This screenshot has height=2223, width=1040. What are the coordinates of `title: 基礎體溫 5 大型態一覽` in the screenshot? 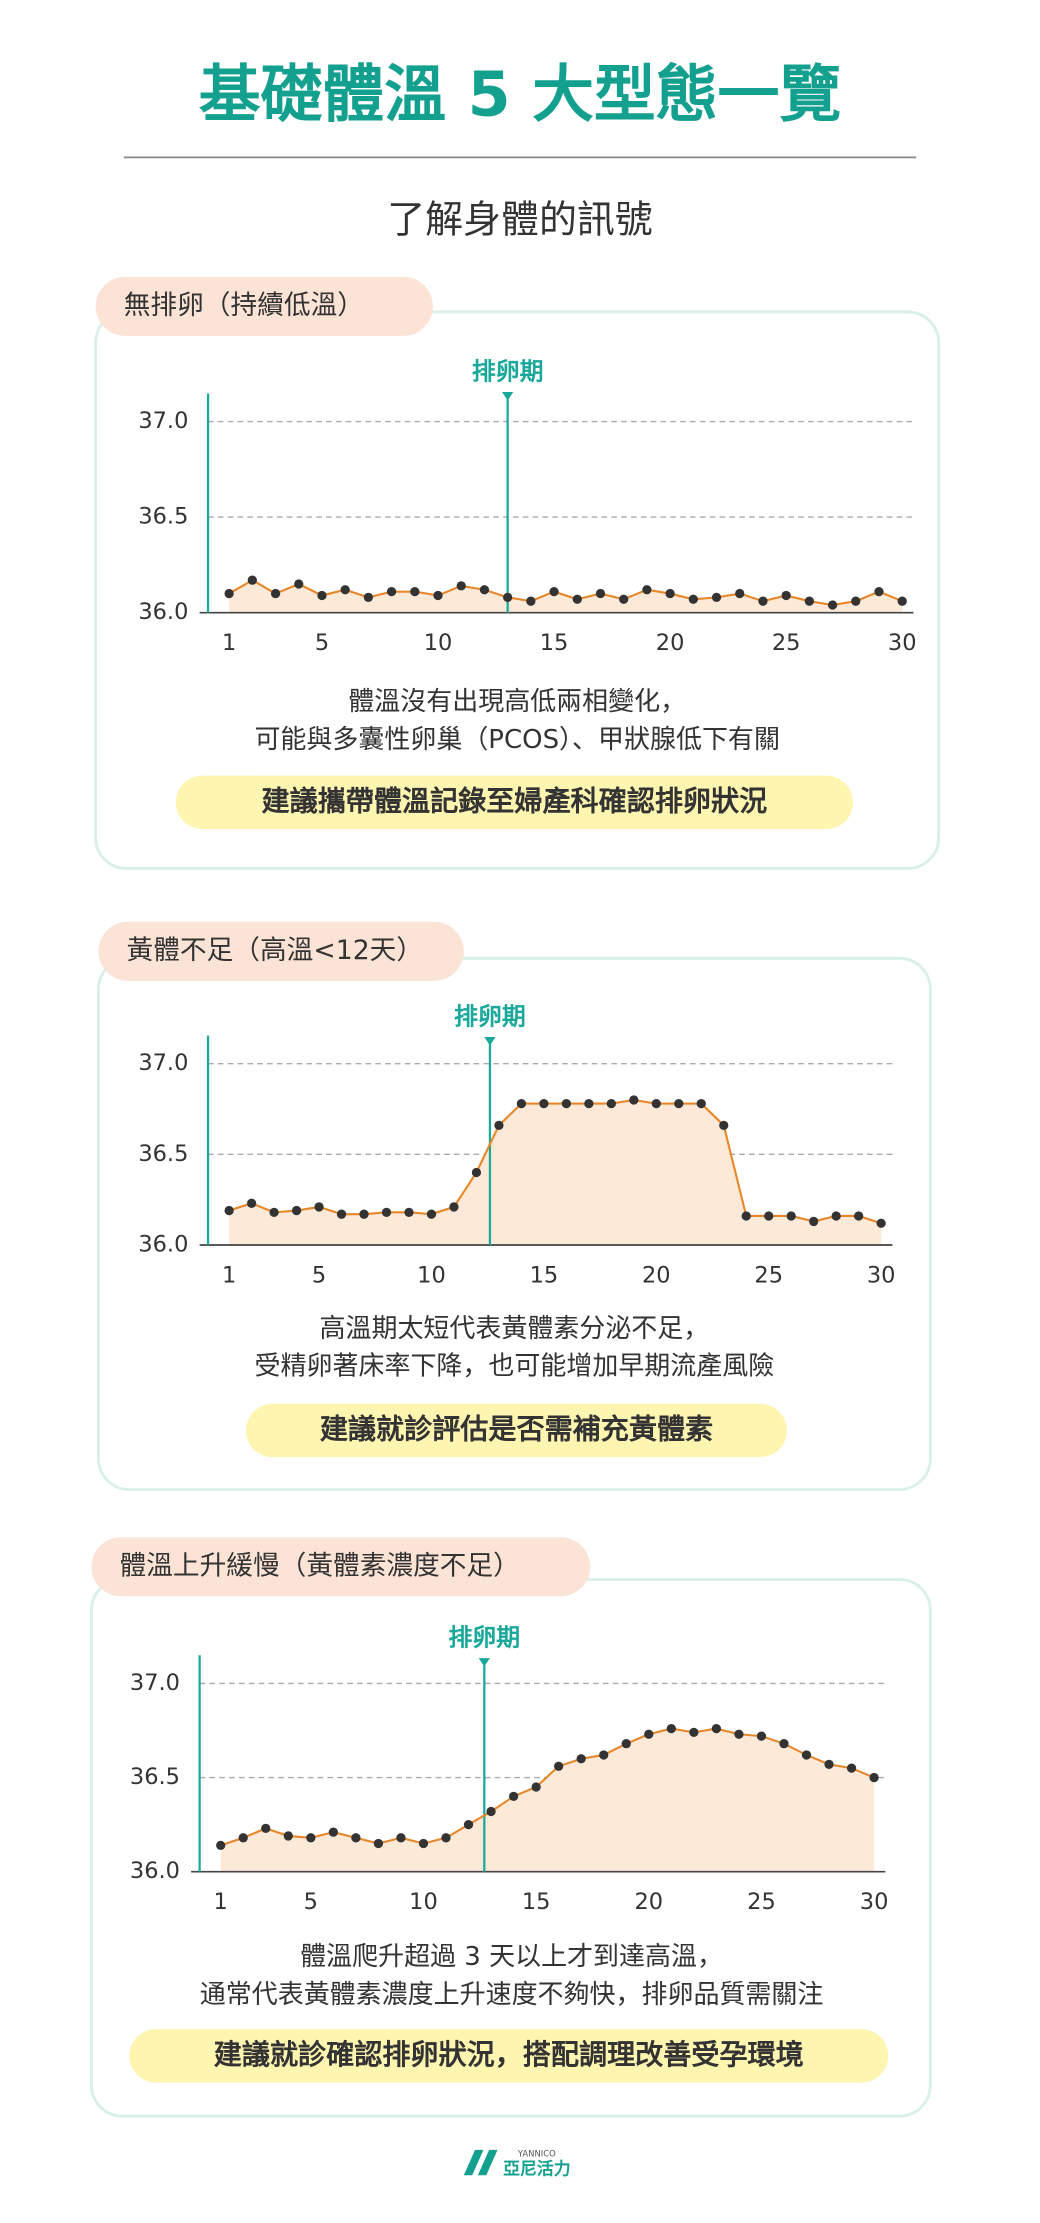 It's located at (520, 94).